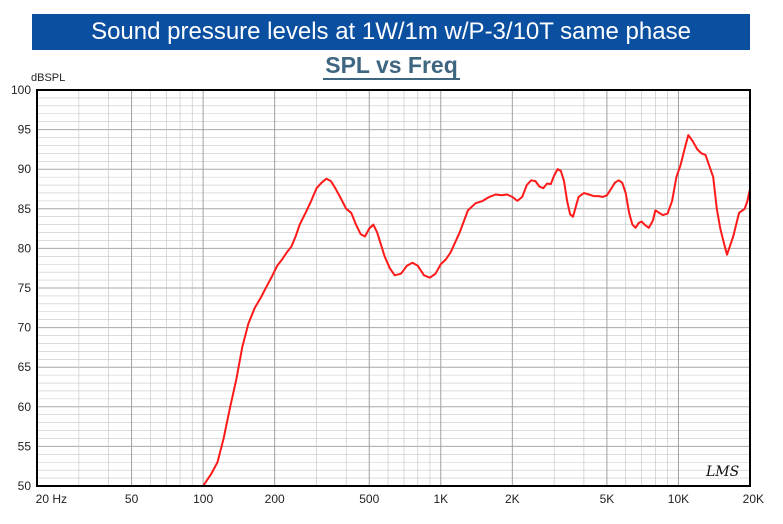  I want to click on x-tick-label: 20K, so click(753, 499).